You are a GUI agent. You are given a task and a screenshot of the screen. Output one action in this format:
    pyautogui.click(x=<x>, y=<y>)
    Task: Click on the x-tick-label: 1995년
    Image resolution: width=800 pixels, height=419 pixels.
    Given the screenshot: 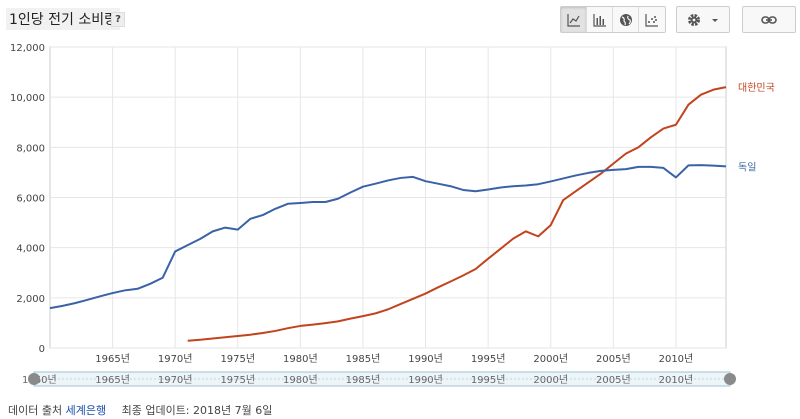 What is the action you would take?
    pyautogui.click(x=488, y=359)
    